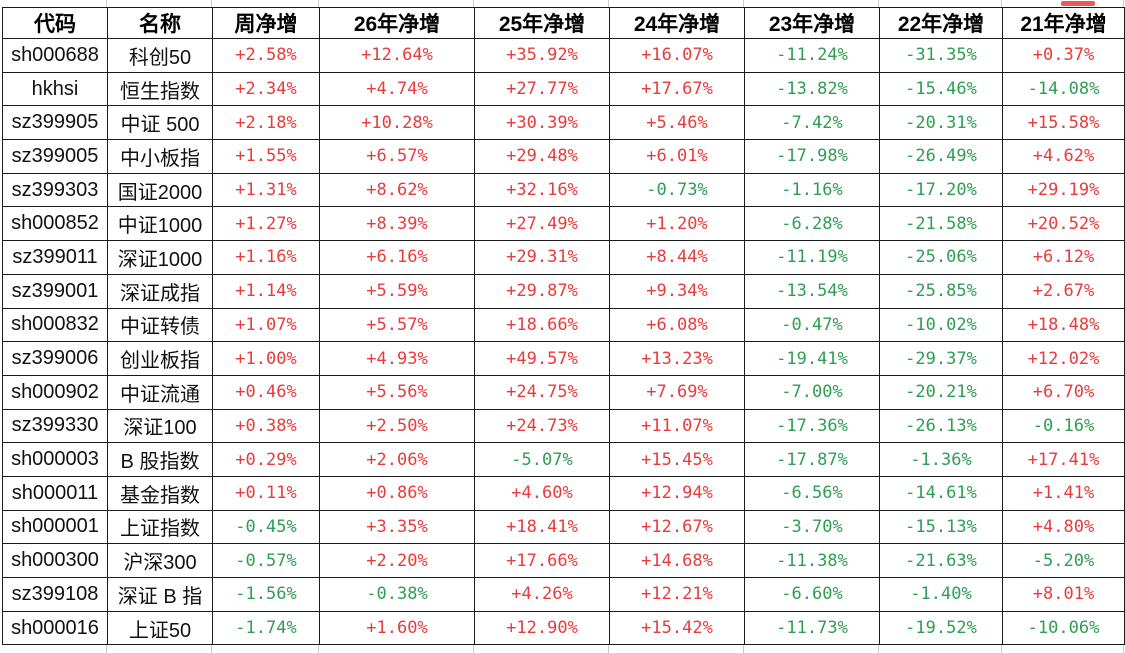 The height and width of the screenshot is (653, 1125). I want to click on value-cell: +0.46%, so click(266, 392).